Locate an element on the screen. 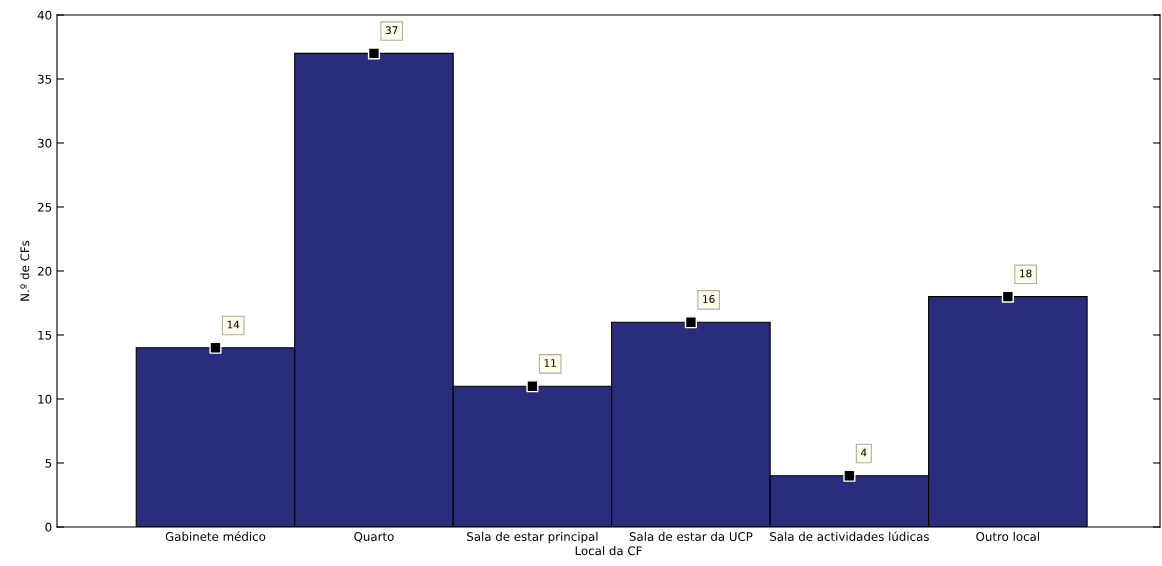 The height and width of the screenshot is (566, 1162). x-tick-label: Sala de actividades lúdicas is located at coordinates (849, 536).